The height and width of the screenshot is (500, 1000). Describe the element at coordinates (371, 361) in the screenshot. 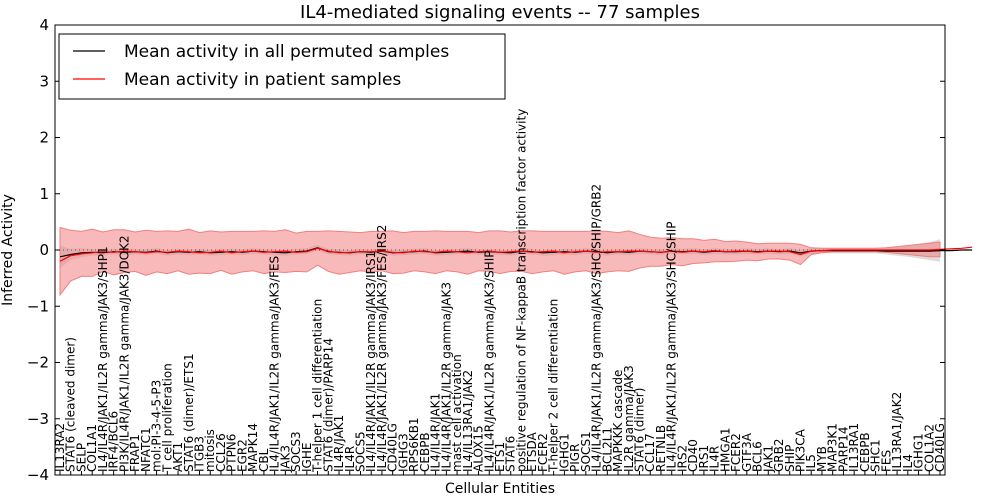

I see `x-tick-label: IL4/IL4R/JAK1/IL2R gamma/JAK3/IRS1` at that location.